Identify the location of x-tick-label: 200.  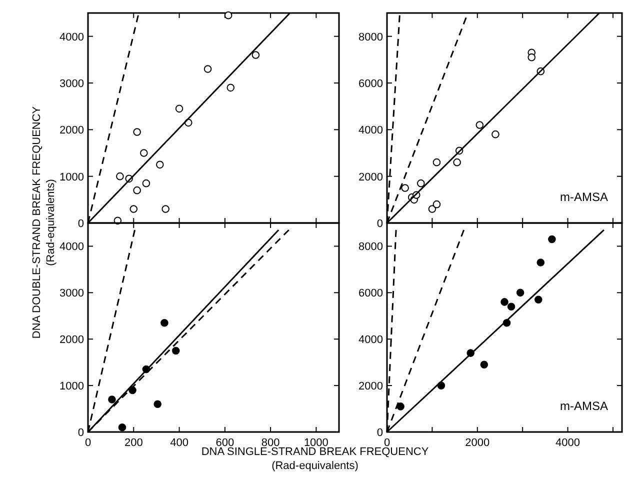
(133, 443).